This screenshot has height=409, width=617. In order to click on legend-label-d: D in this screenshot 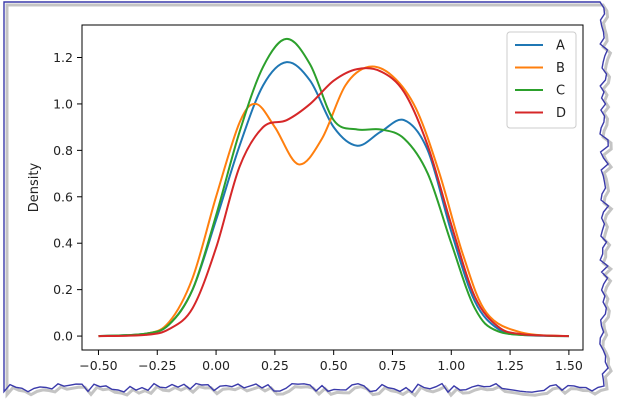, I will do `click(561, 113)`.